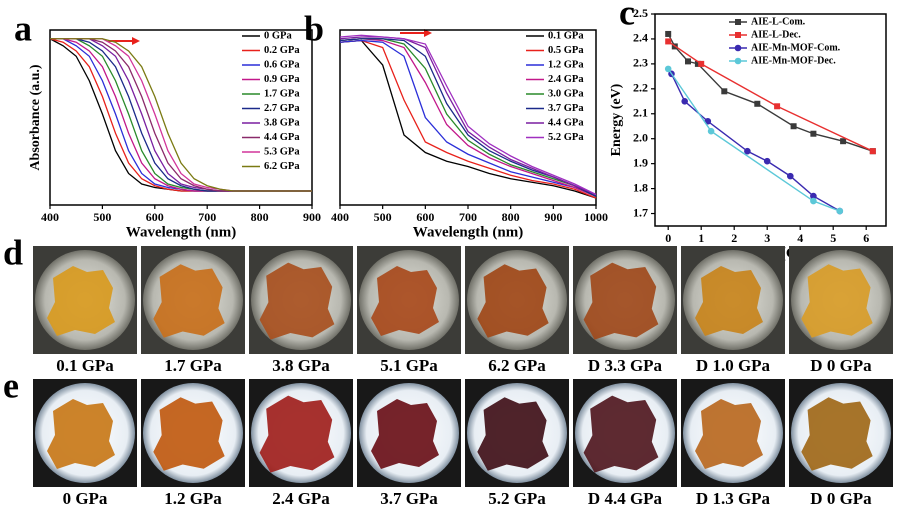  What do you see at coordinates (566, 50) in the screenshot?
I see `legend-label: 0.5 GPa` at bounding box center [566, 50].